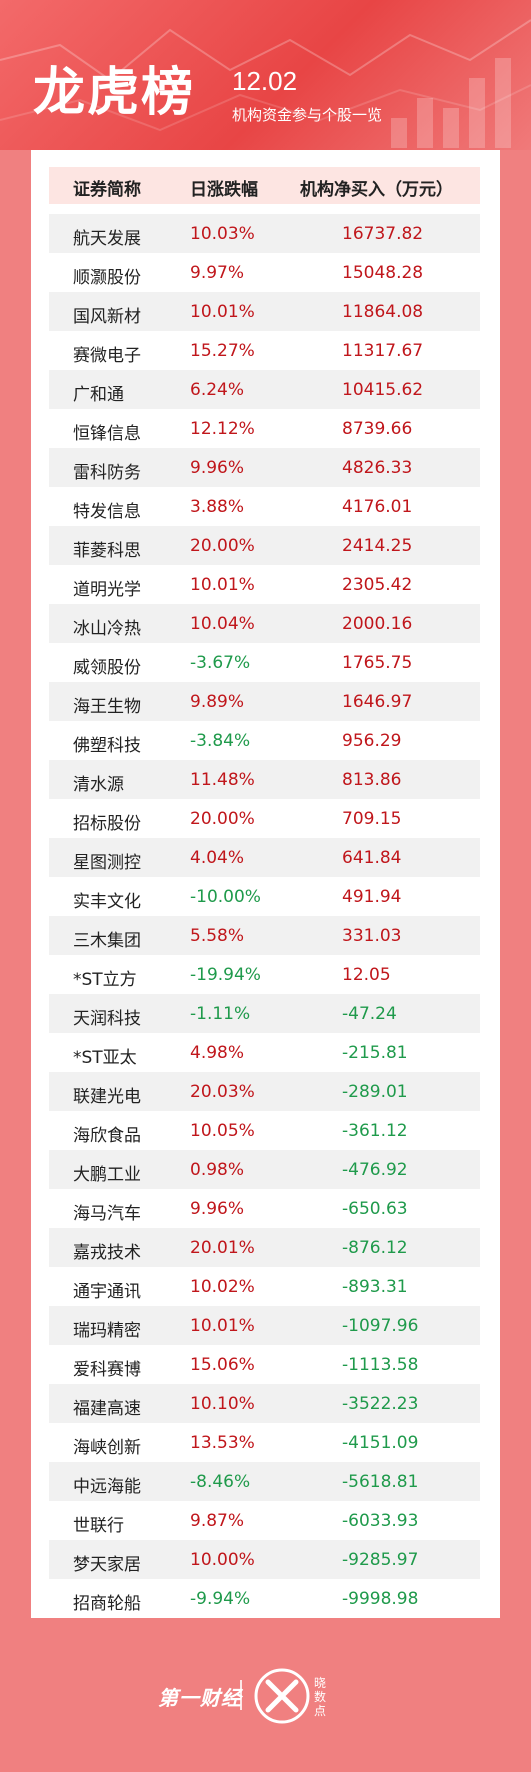 The image size is (531, 1772). Describe the element at coordinates (377, 468) in the screenshot. I see `net-buy: 4826.33` at that location.